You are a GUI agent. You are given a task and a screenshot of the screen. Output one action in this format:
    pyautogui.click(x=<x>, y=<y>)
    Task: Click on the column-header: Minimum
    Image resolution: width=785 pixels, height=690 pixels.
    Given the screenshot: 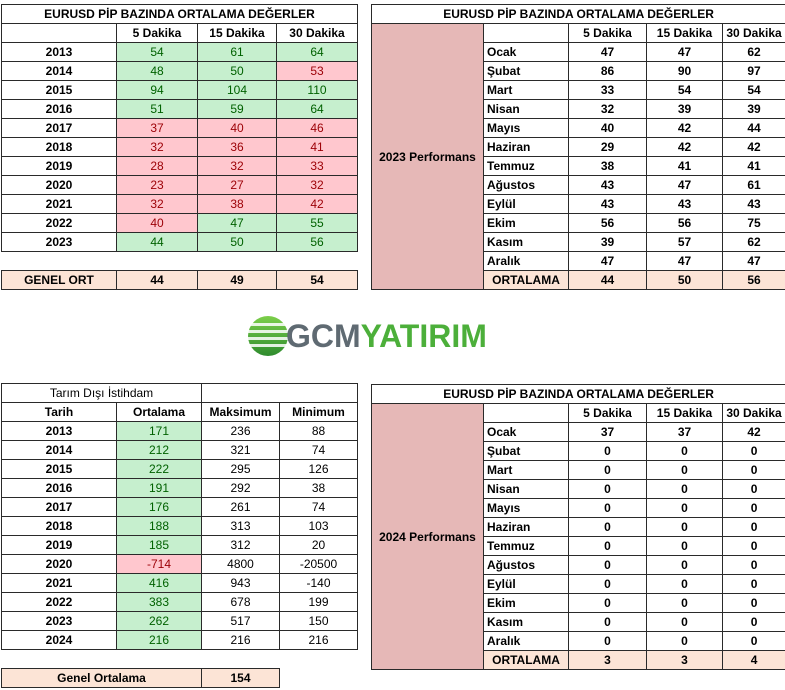 What is the action you would take?
    pyautogui.click(x=319, y=412)
    